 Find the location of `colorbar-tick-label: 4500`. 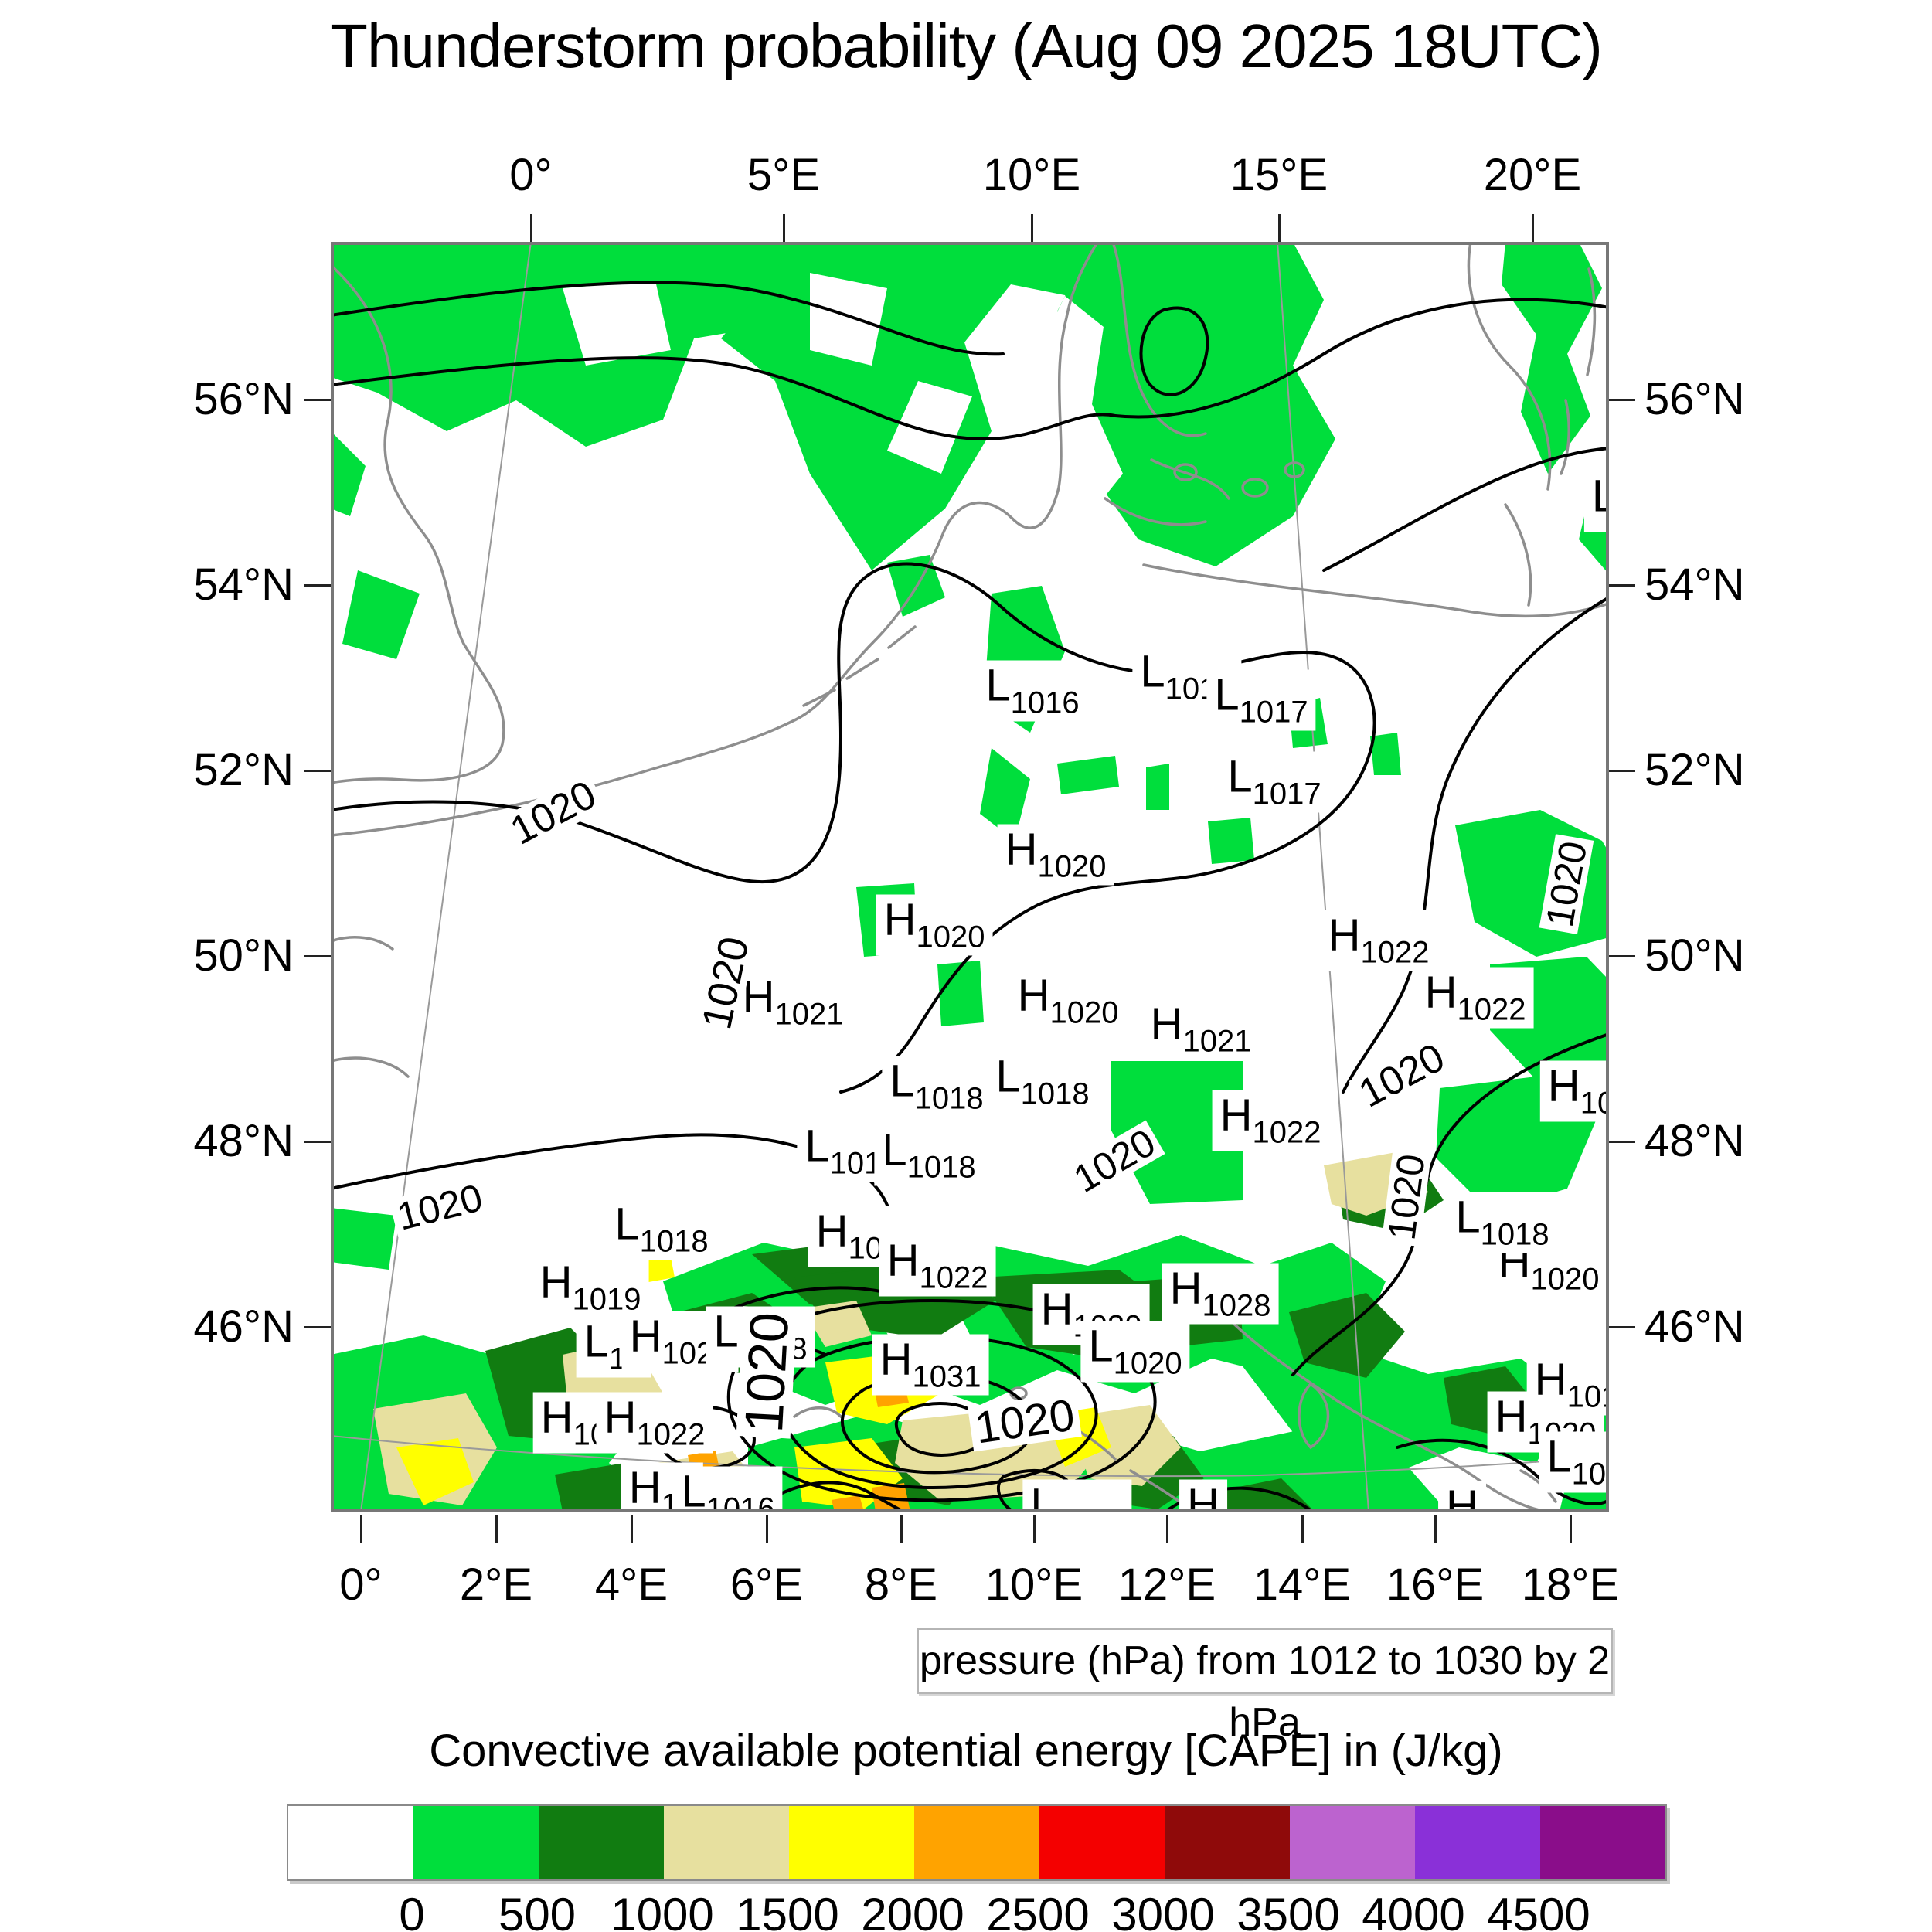

colorbar-tick-label: 4500 is located at coordinates (1539, 1911).